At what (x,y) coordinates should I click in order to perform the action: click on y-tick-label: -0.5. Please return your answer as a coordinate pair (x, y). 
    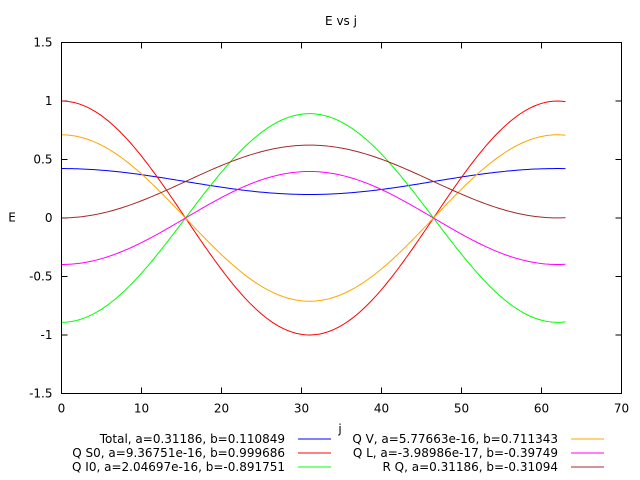
    Looking at the image, I should click on (40, 277).